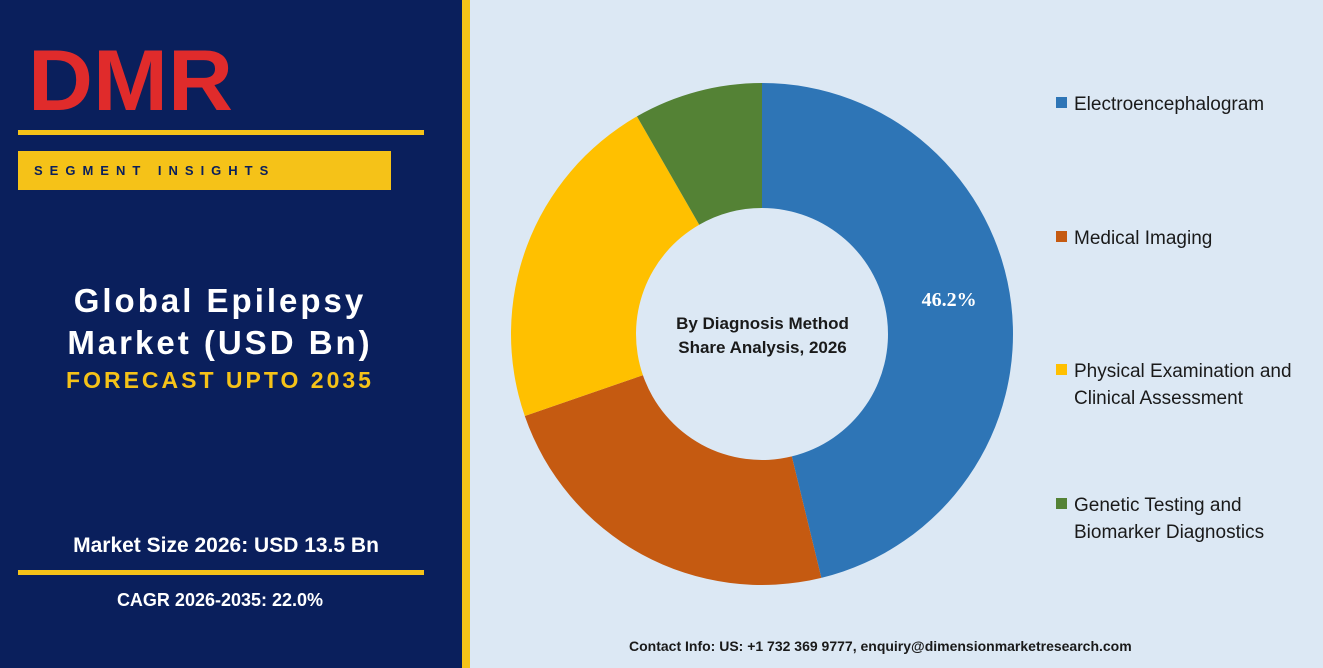 This screenshot has height=668, width=1323. I want to click on market-size-label: Market Size 2026: USD 13.5 Bn, so click(226, 545).